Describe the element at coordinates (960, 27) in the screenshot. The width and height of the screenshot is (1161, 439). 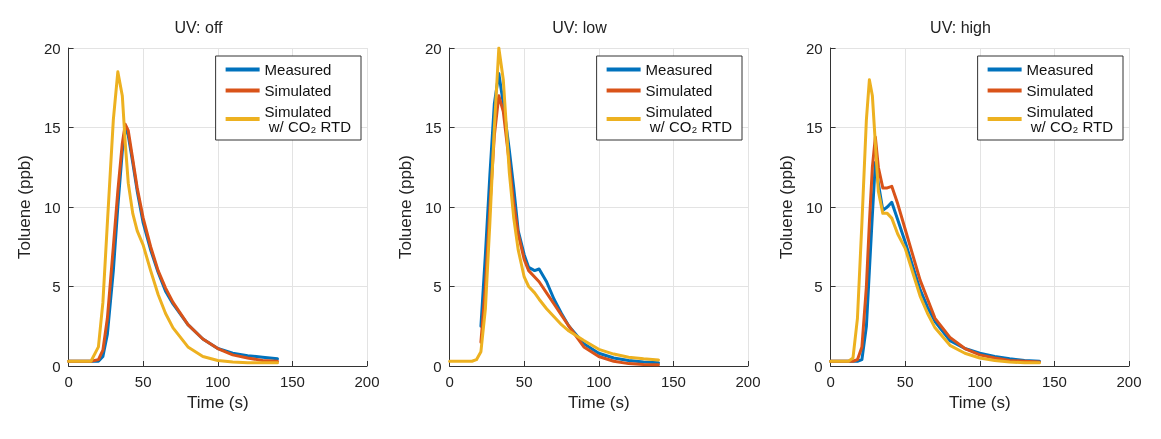
I see `chart-title: UV: high` at that location.